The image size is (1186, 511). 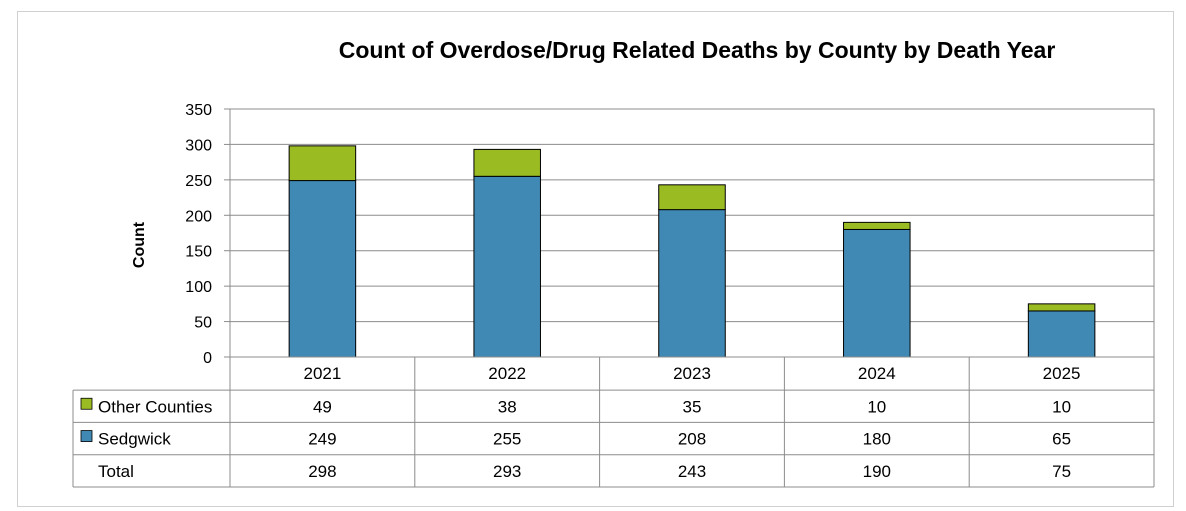 I want to click on table-cell: 208, so click(x=692, y=439).